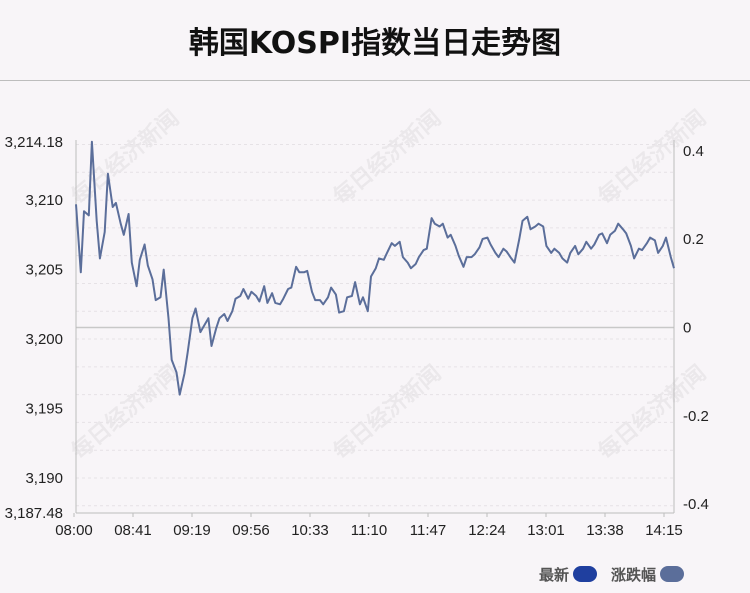  I want to click on y-left-tick-label: 3,210, so click(44, 200).